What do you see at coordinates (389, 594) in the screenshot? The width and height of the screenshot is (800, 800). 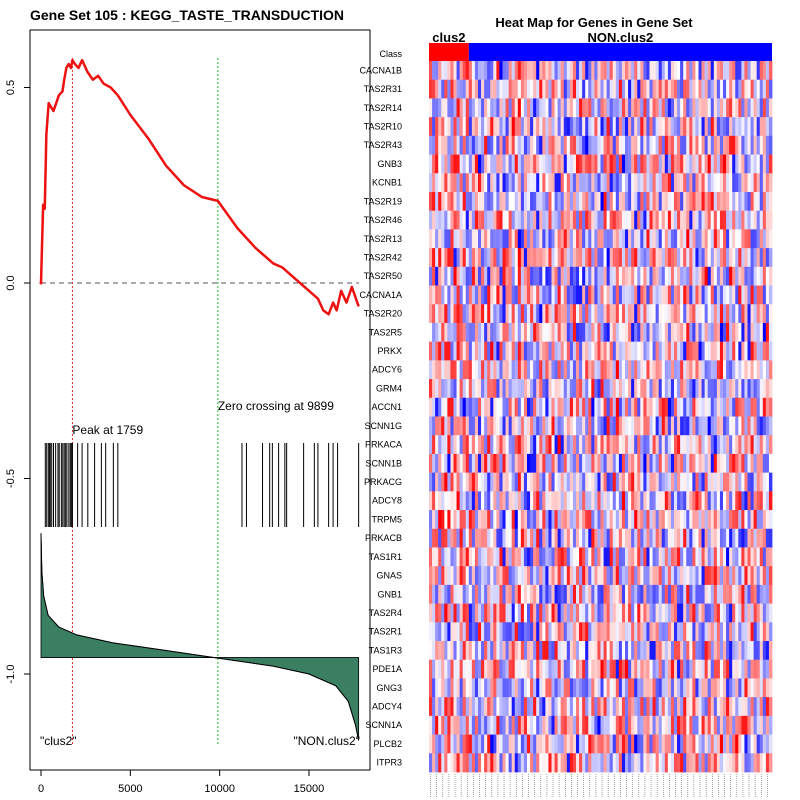 I see `gene-label: GNB1` at bounding box center [389, 594].